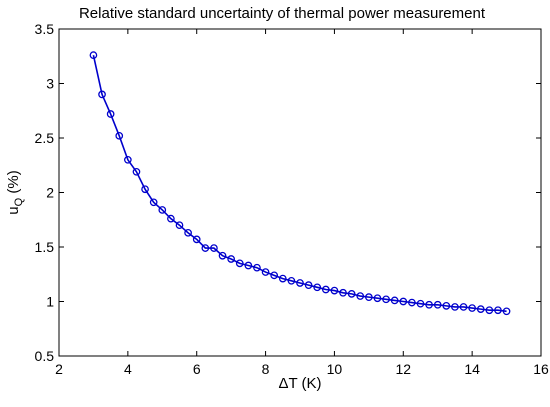 The image size is (550, 407). What do you see at coordinates (403, 369) in the screenshot?
I see `x-tick-label: 12` at bounding box center [403, 369].